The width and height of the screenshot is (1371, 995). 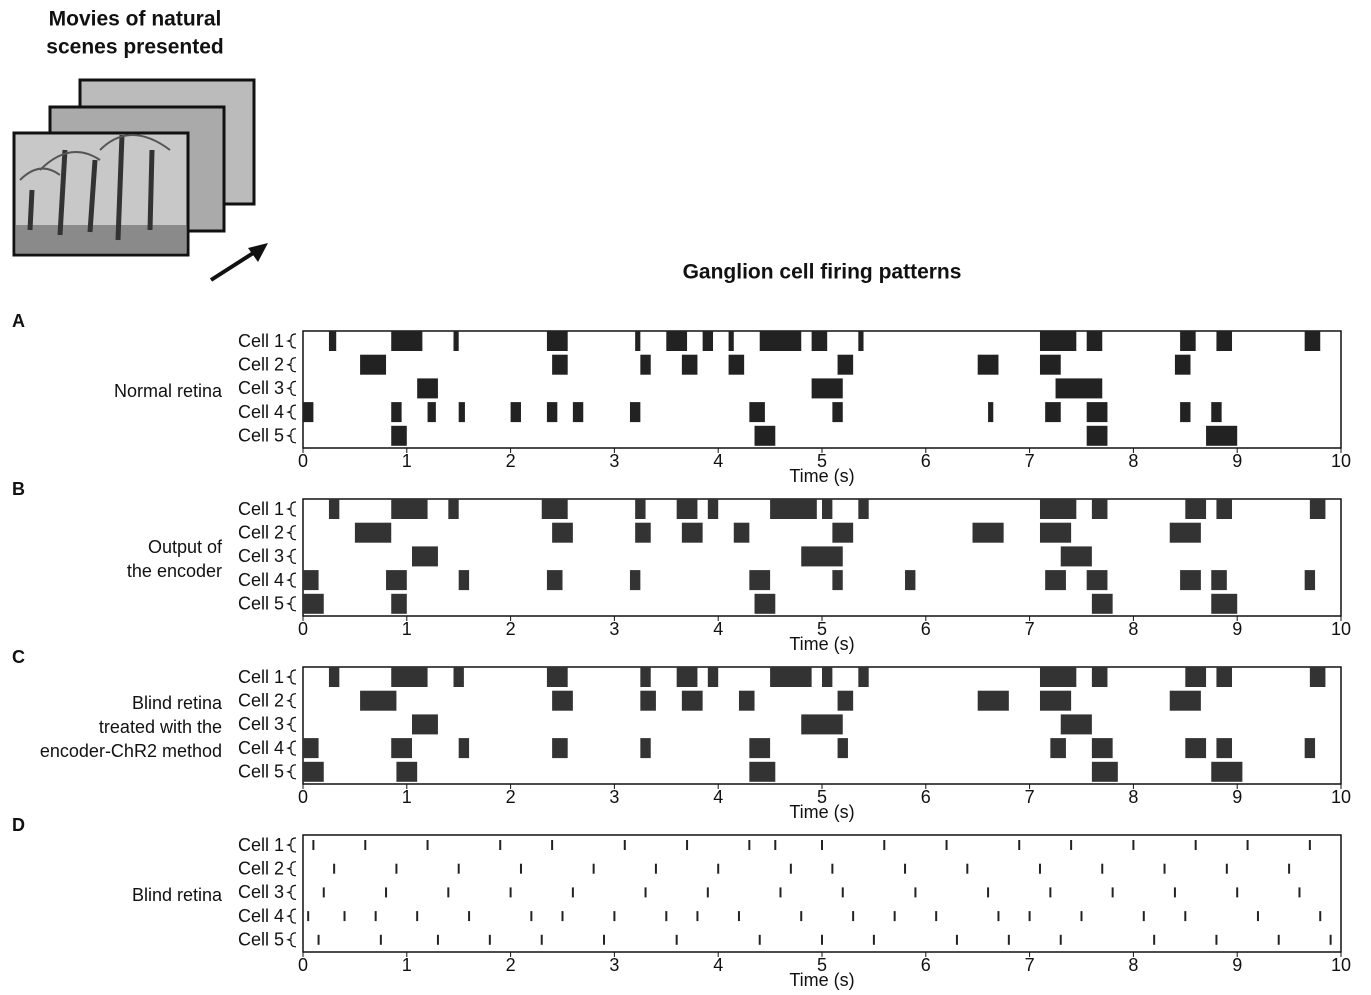 What do you see at coordinates (18, 321) in the screenshot?
I see `panel-letter: A` at bounding box center [18, 321].